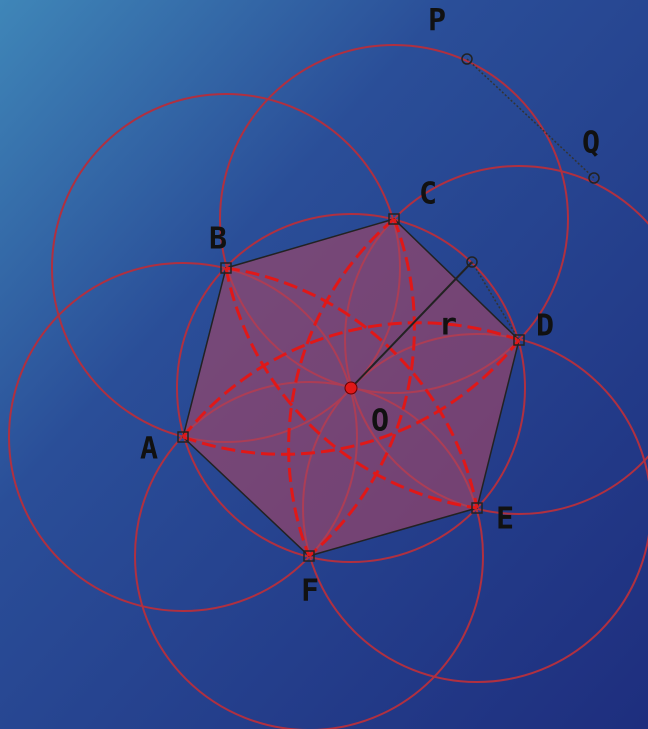 Image resolution: width=648 pixels, height=729 pixels. I want to click on segment-pq, so click(530, 118).